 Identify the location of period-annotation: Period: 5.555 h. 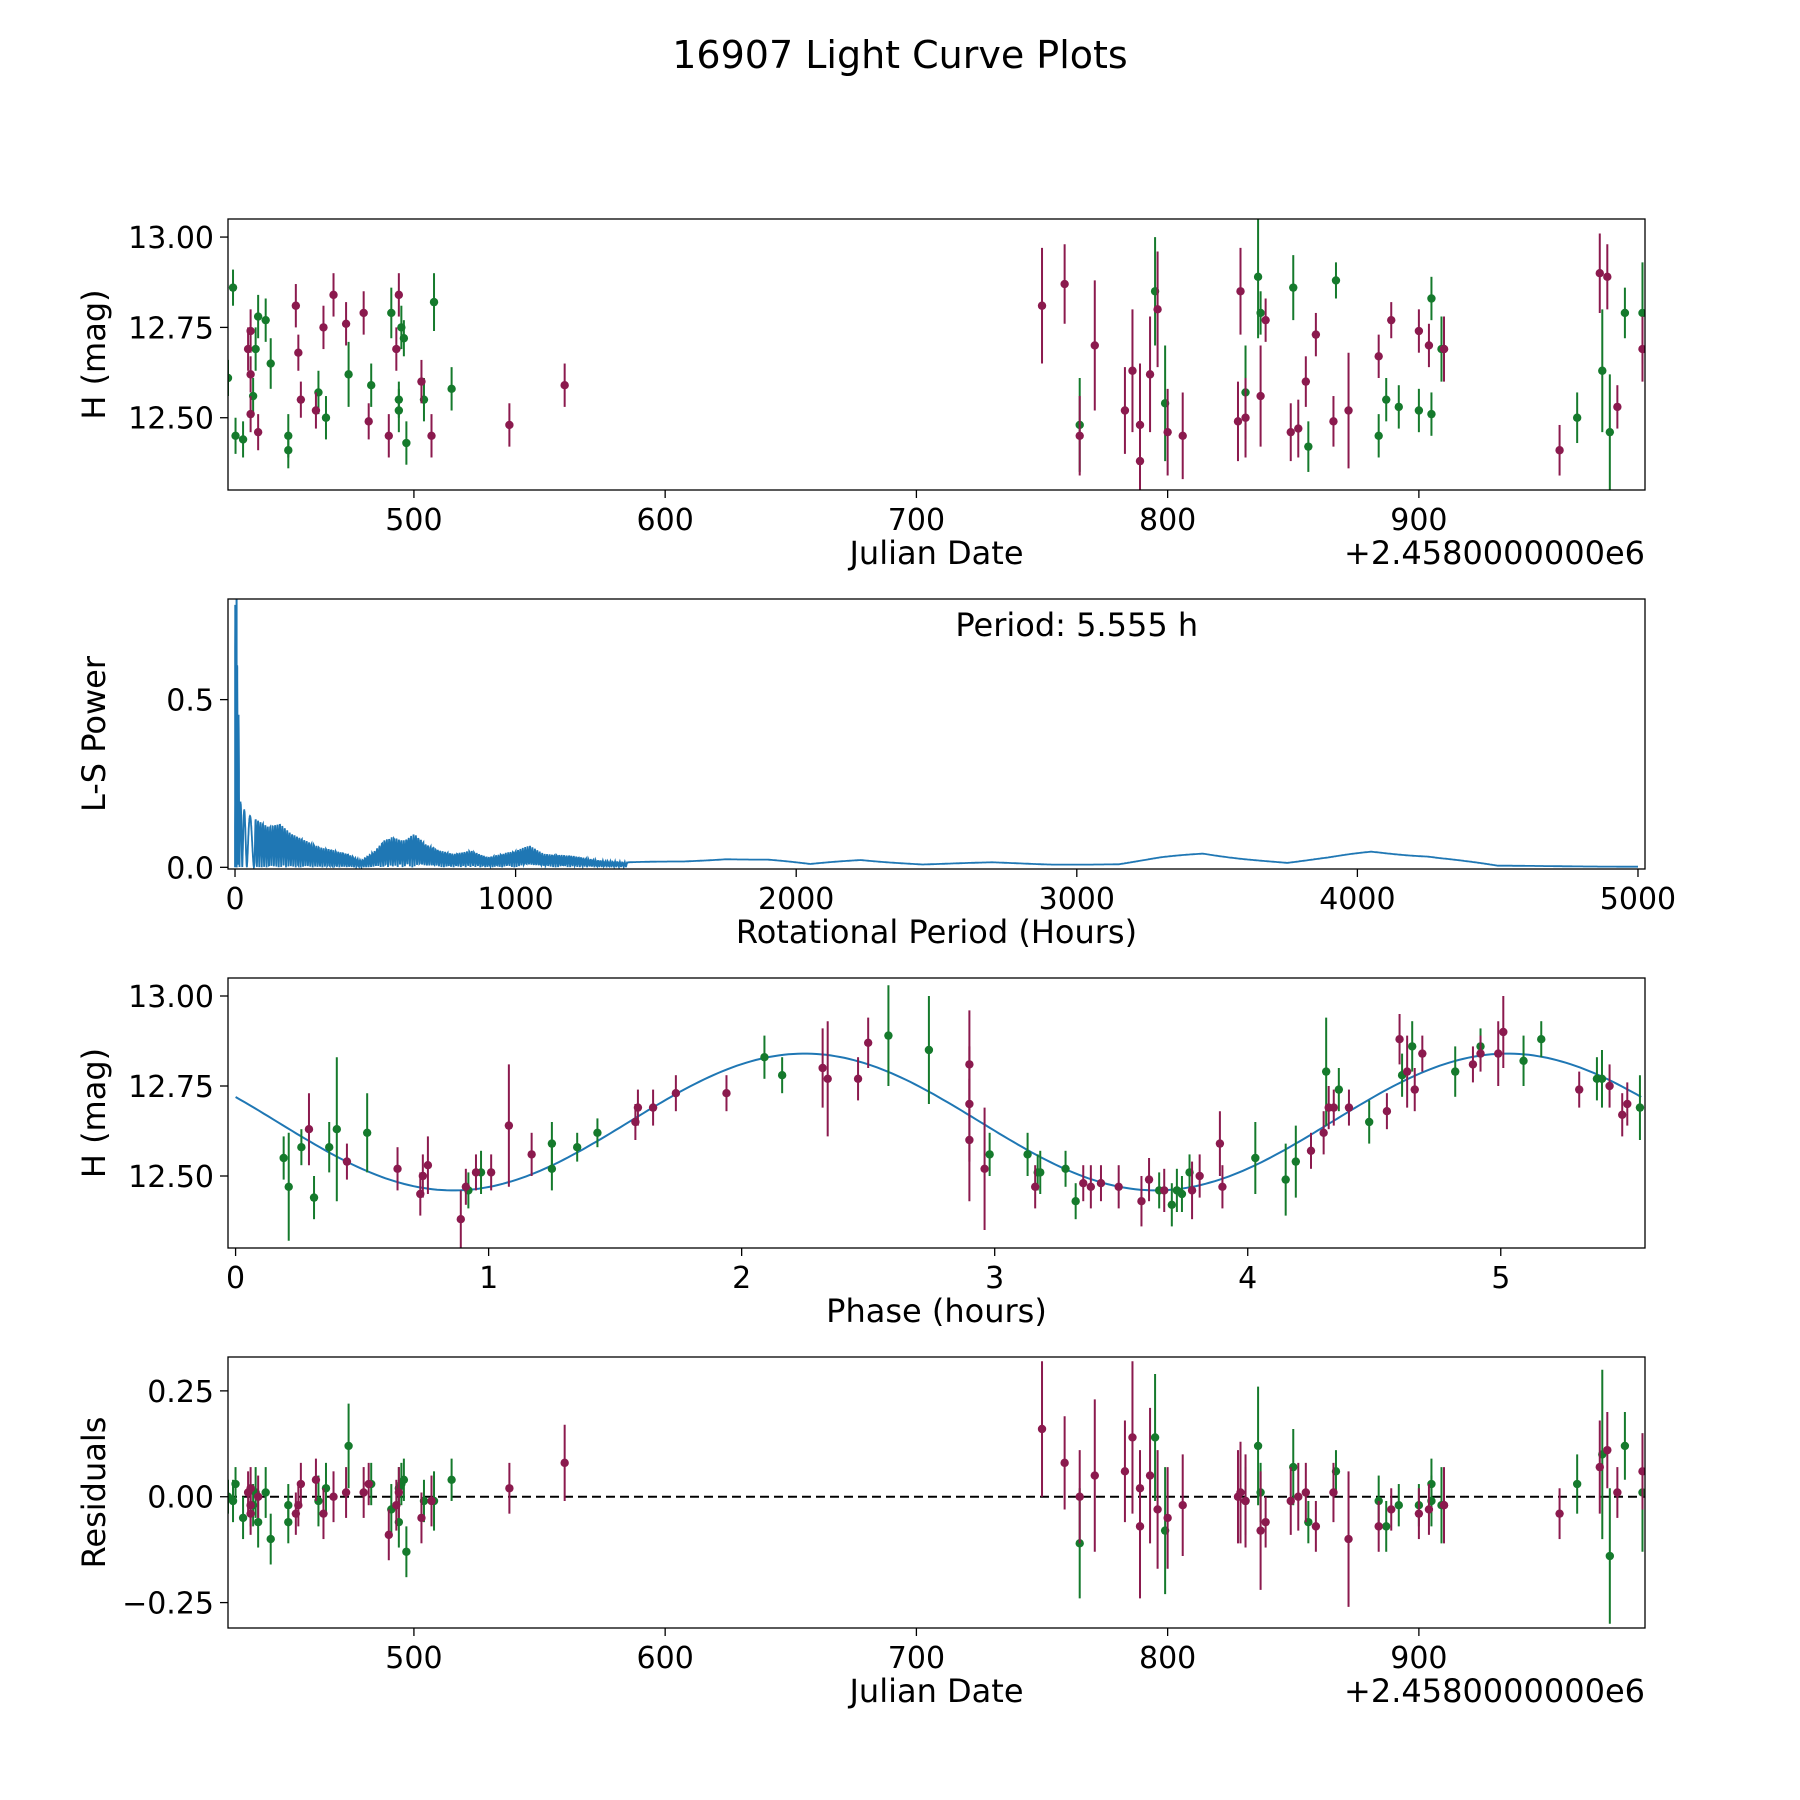
(1076, 625).